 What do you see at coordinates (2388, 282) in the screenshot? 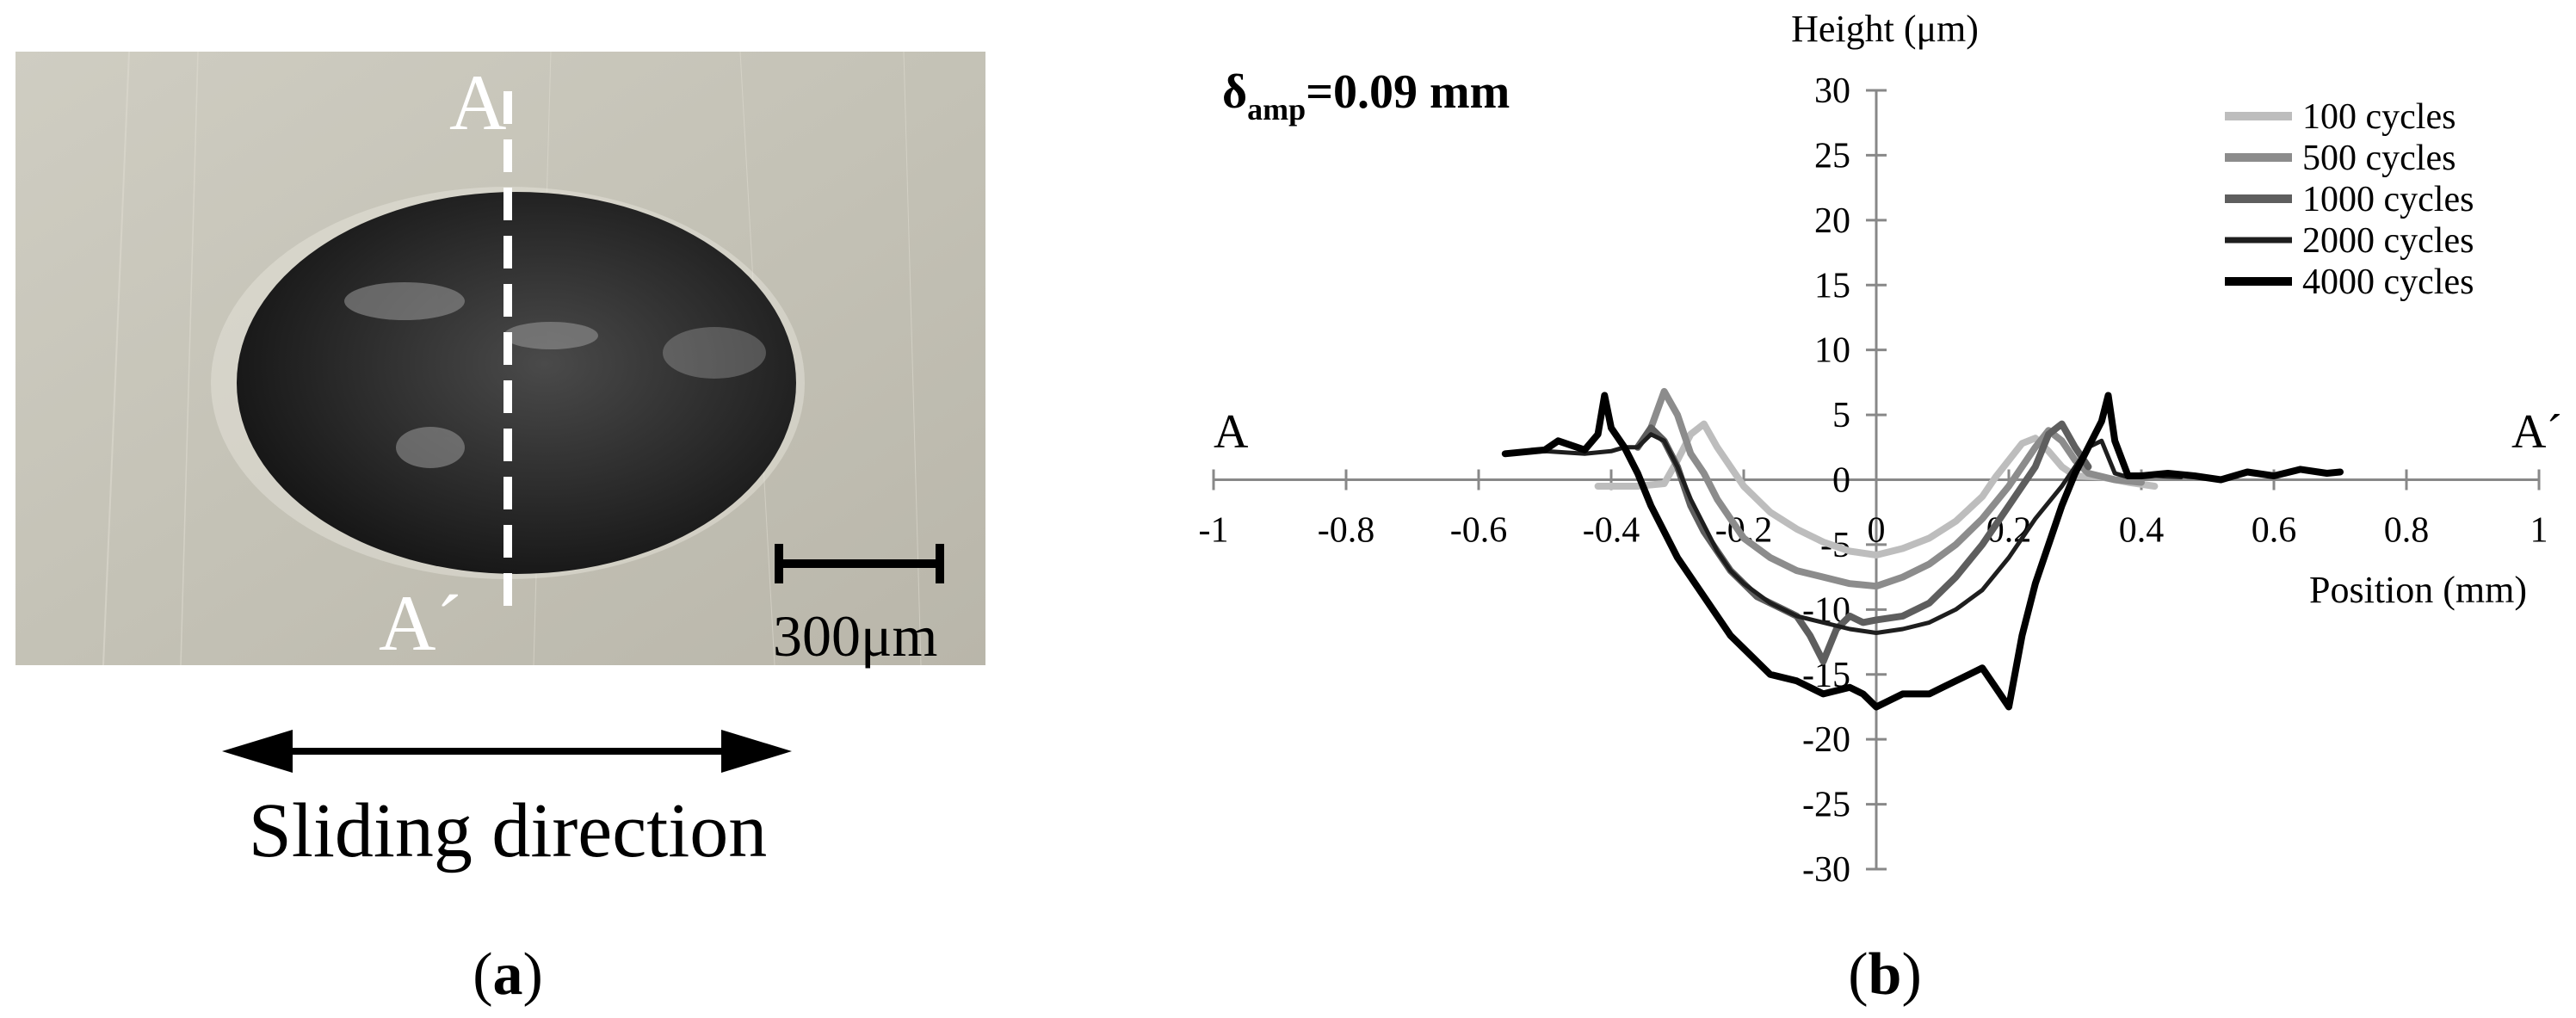
I see `legend-label: 4000 cycles` at bounding box center [2388, 282].